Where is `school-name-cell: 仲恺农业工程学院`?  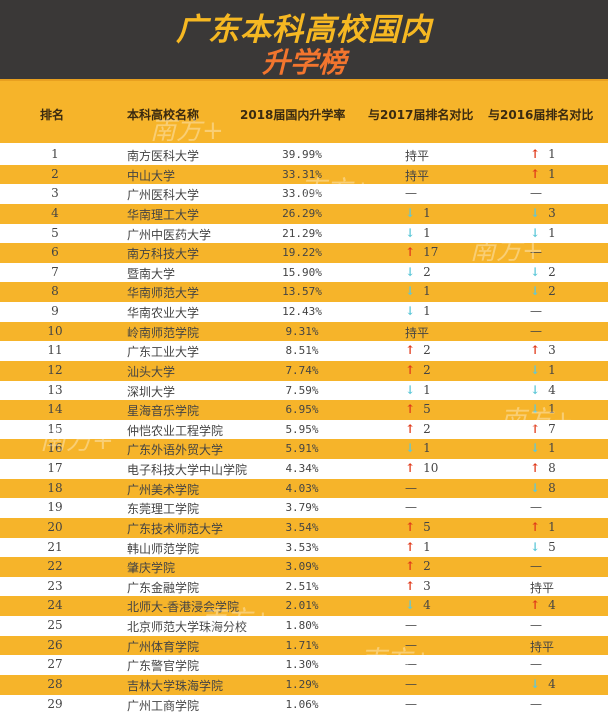 school-name-cell: 仲恺农业工程学院 is located at coordinates (175, 430).